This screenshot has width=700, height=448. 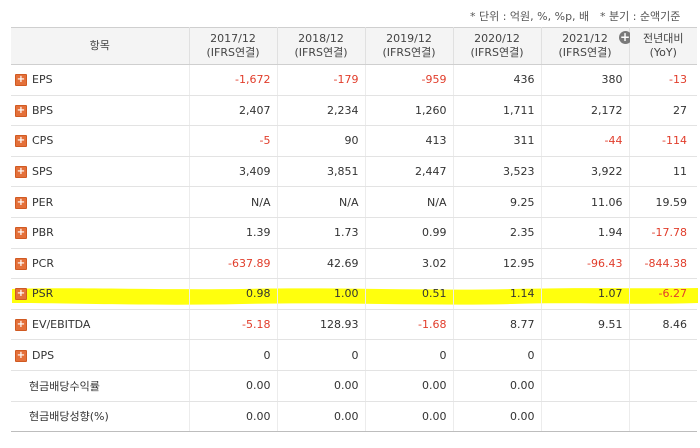 I want to click on add-column-icon: +, so click(x=625, y=37).